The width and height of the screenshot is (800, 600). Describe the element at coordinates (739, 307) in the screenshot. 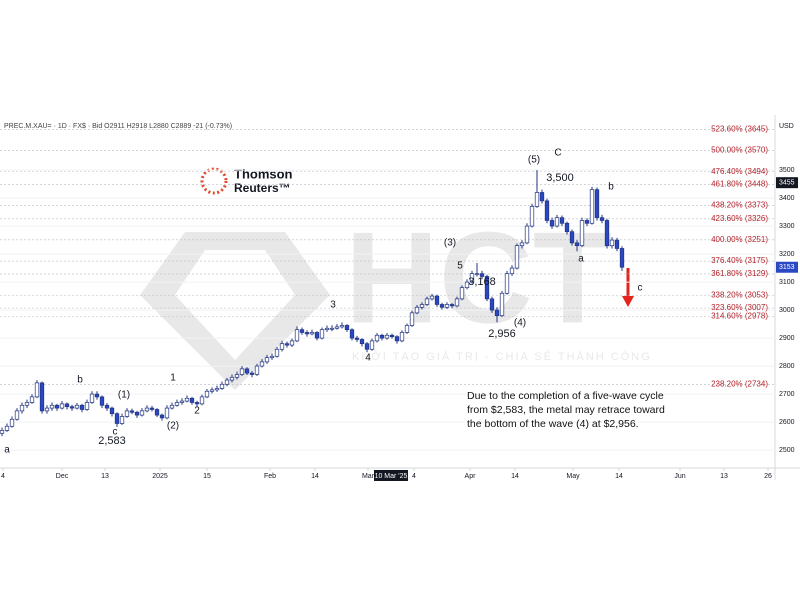

I see `level-label: 323.60% (3007)` at that location.